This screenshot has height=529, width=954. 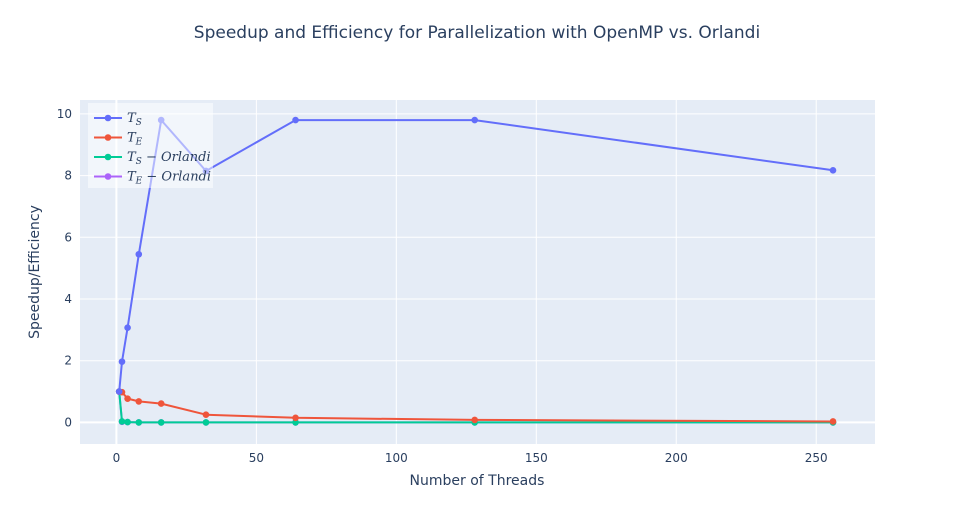 I want to click on legend-label: TS − Orlandi, so click(x=169, y=158).